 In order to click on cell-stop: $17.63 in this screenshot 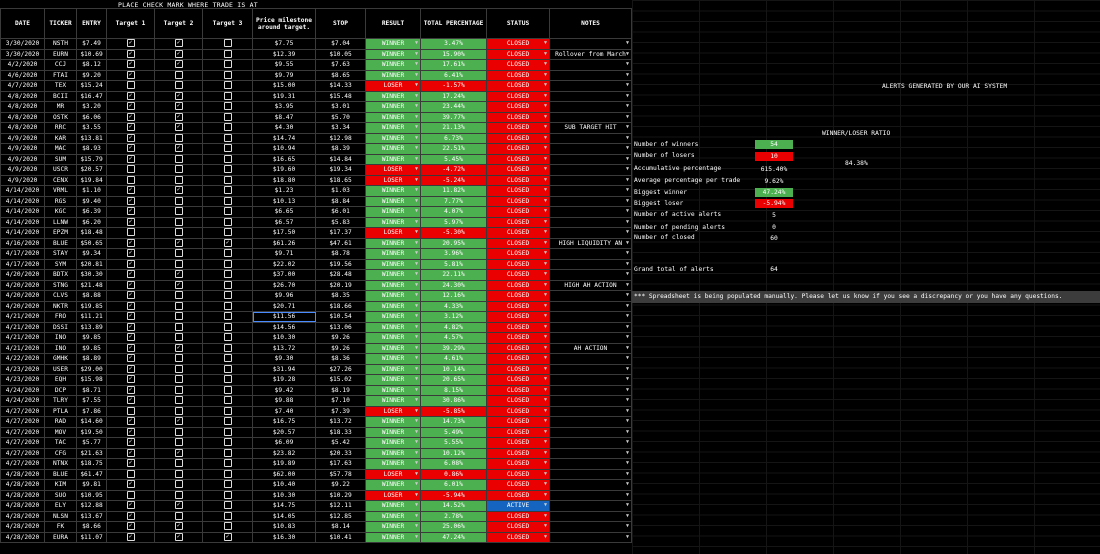, I will do `click(340, 464)`.